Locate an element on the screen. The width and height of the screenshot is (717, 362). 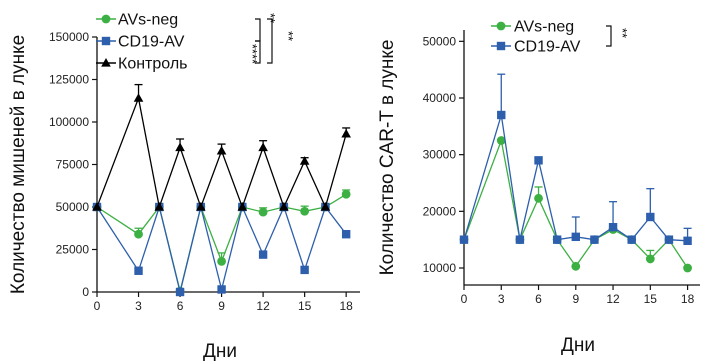
control-legend-label: Контроль is located at coordinates (153, 64).